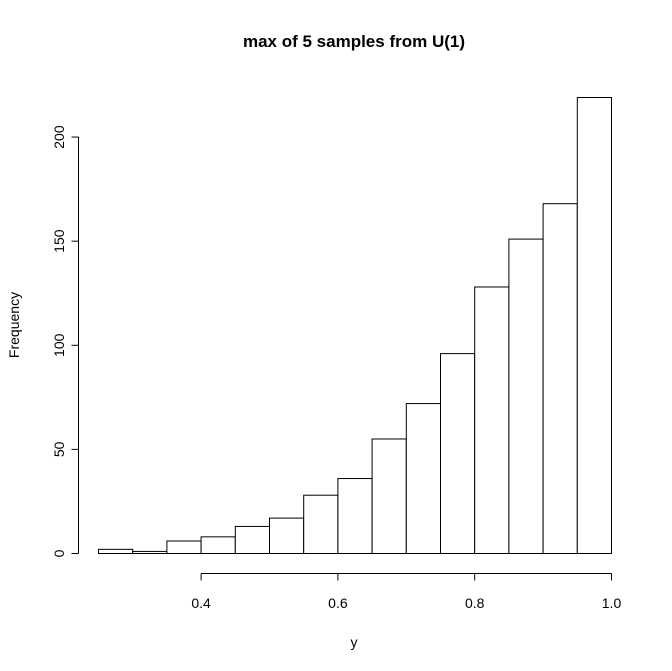 Image resolution: width=672 pixels, height=671 pixels. What do you see at coordinates (14, 325) in the screenshot?
I see `y-axis-label: Frequency` at bounding box center [14, 325].